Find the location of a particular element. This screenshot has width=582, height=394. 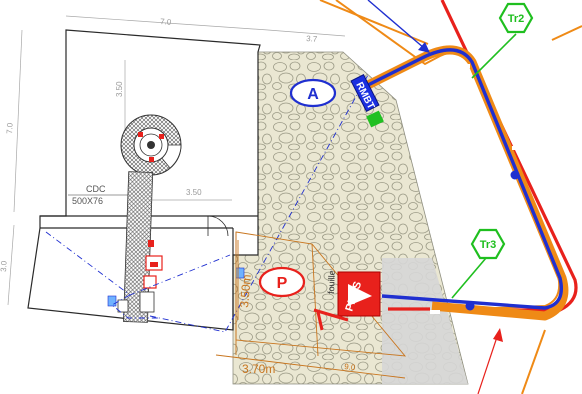

grey-zone is located at coordinates (425, 321).